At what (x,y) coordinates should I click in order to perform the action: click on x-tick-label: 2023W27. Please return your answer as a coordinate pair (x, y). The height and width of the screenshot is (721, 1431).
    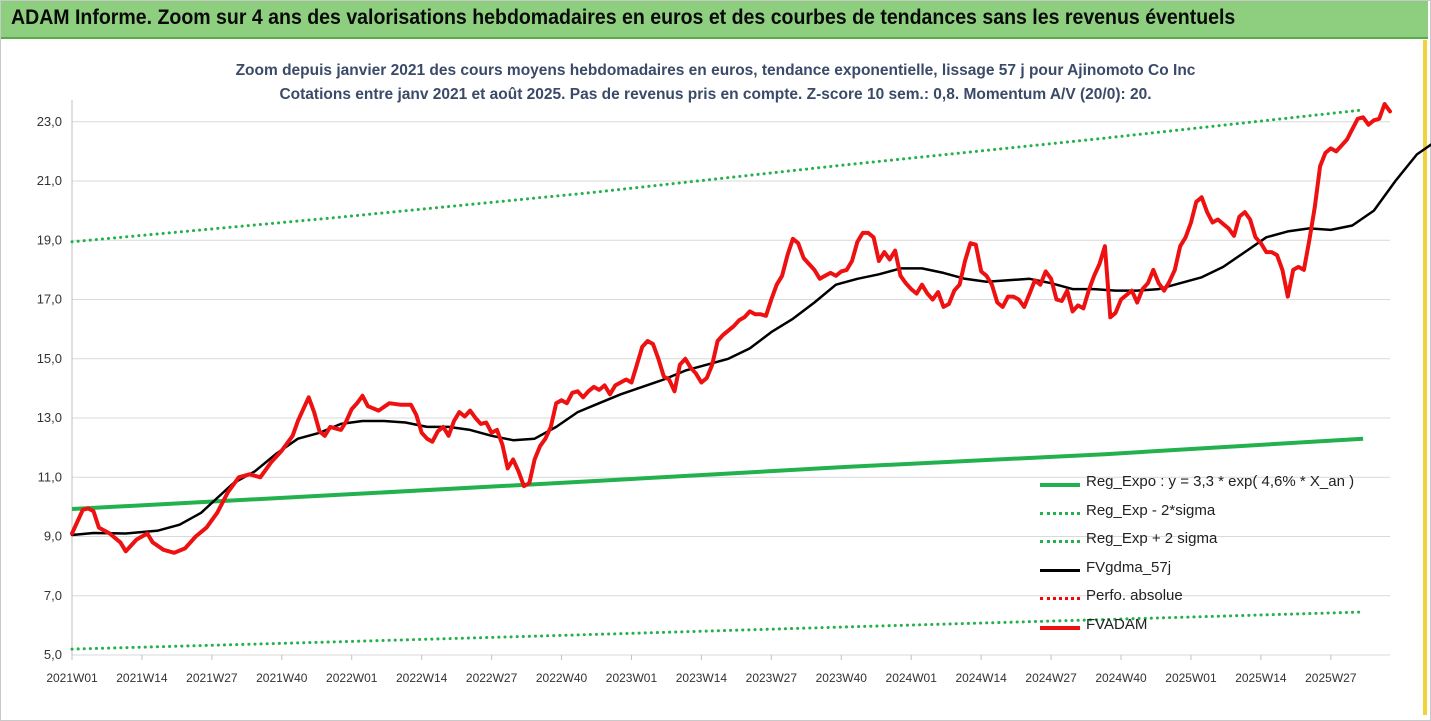
    Looking at the image, I should click on (772, 678).